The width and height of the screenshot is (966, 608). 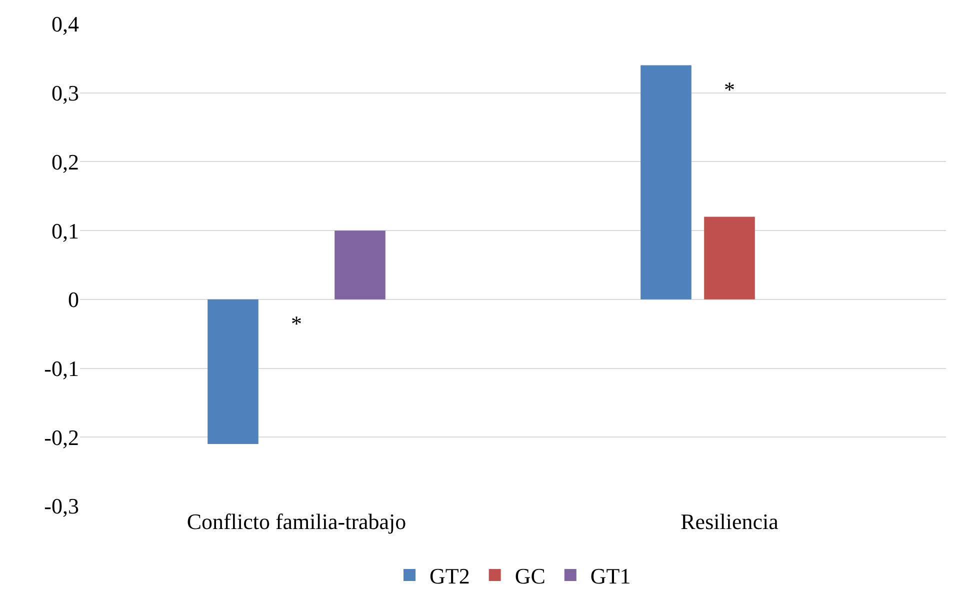 I want to click on y-tick-label: -0,2, so click(x=61, y=437).